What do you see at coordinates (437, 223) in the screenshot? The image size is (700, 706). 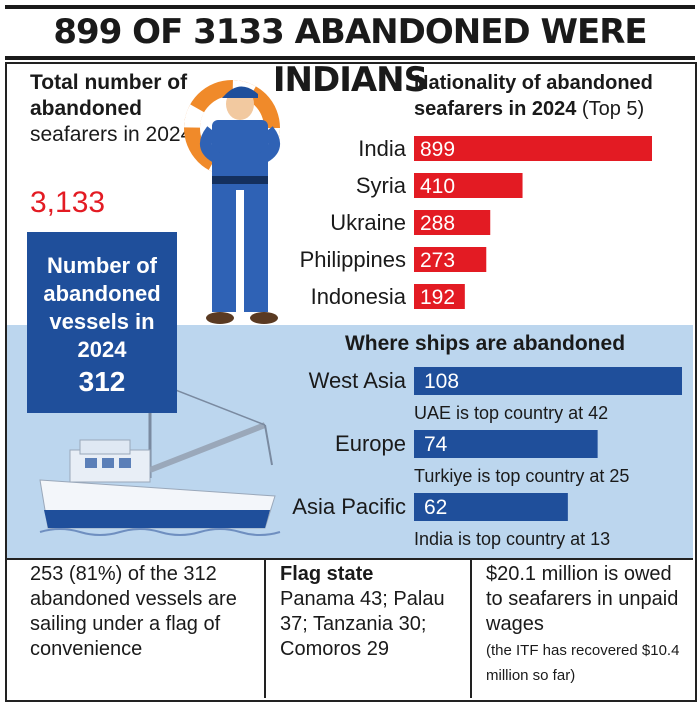 I see `nationality-value-label: 288` at bounding box center [437, 223].